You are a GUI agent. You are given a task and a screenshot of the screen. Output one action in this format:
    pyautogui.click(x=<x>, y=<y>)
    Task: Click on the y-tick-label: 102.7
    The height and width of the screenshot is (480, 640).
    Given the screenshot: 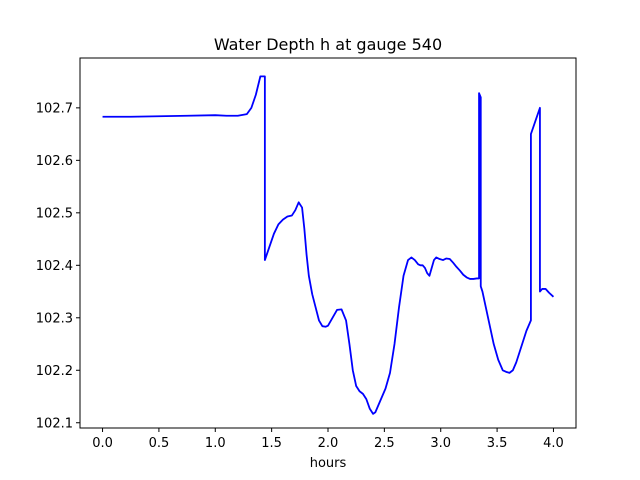 What is the action you would take?
    pyautogui.click(x=54, y=108)
    